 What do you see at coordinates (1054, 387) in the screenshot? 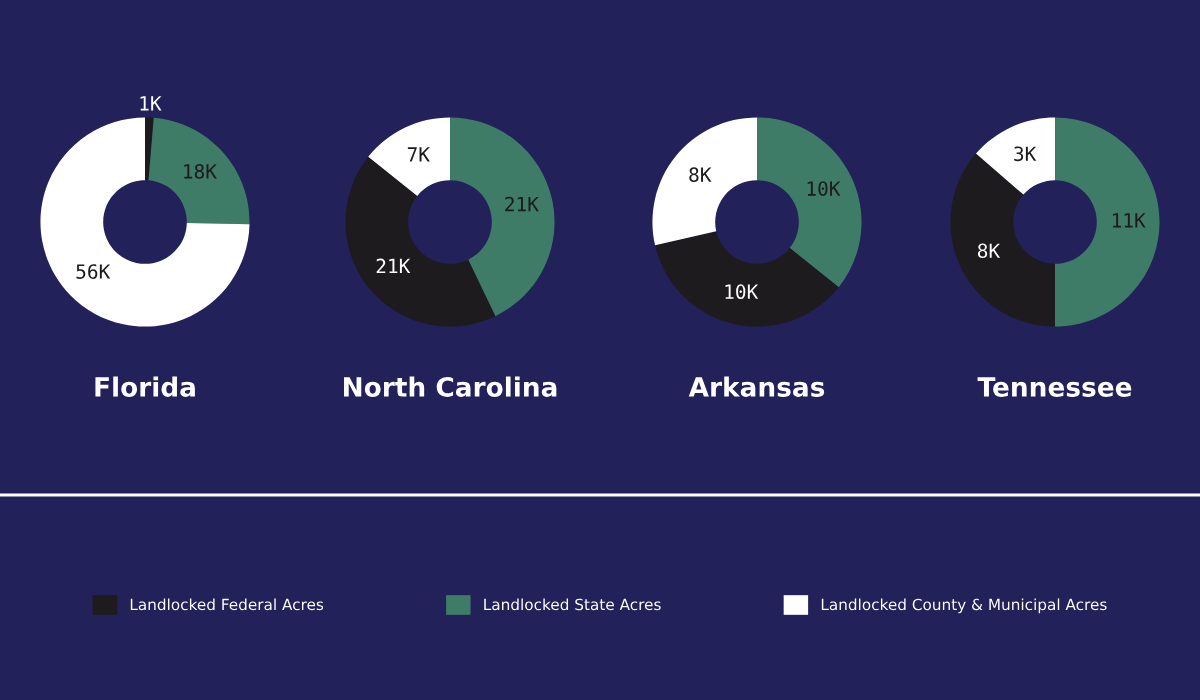
I see `text: Tennessee` at bounding box center [1054, 387].